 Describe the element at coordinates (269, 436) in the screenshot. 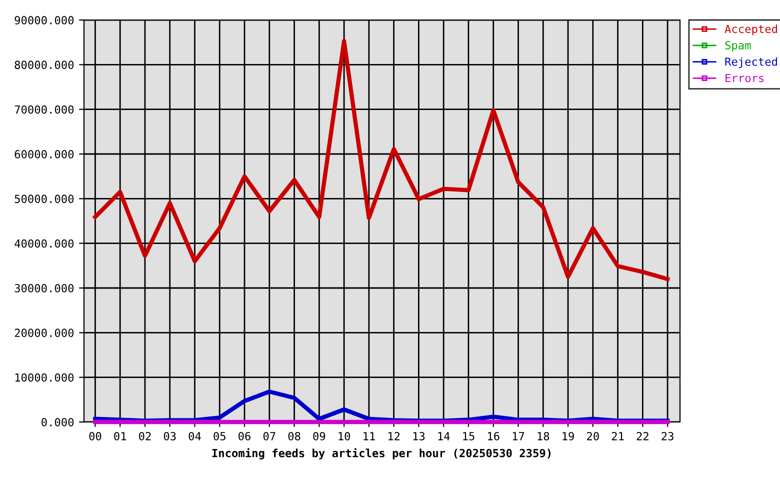

I see `x-tick-label: 07` at that location.